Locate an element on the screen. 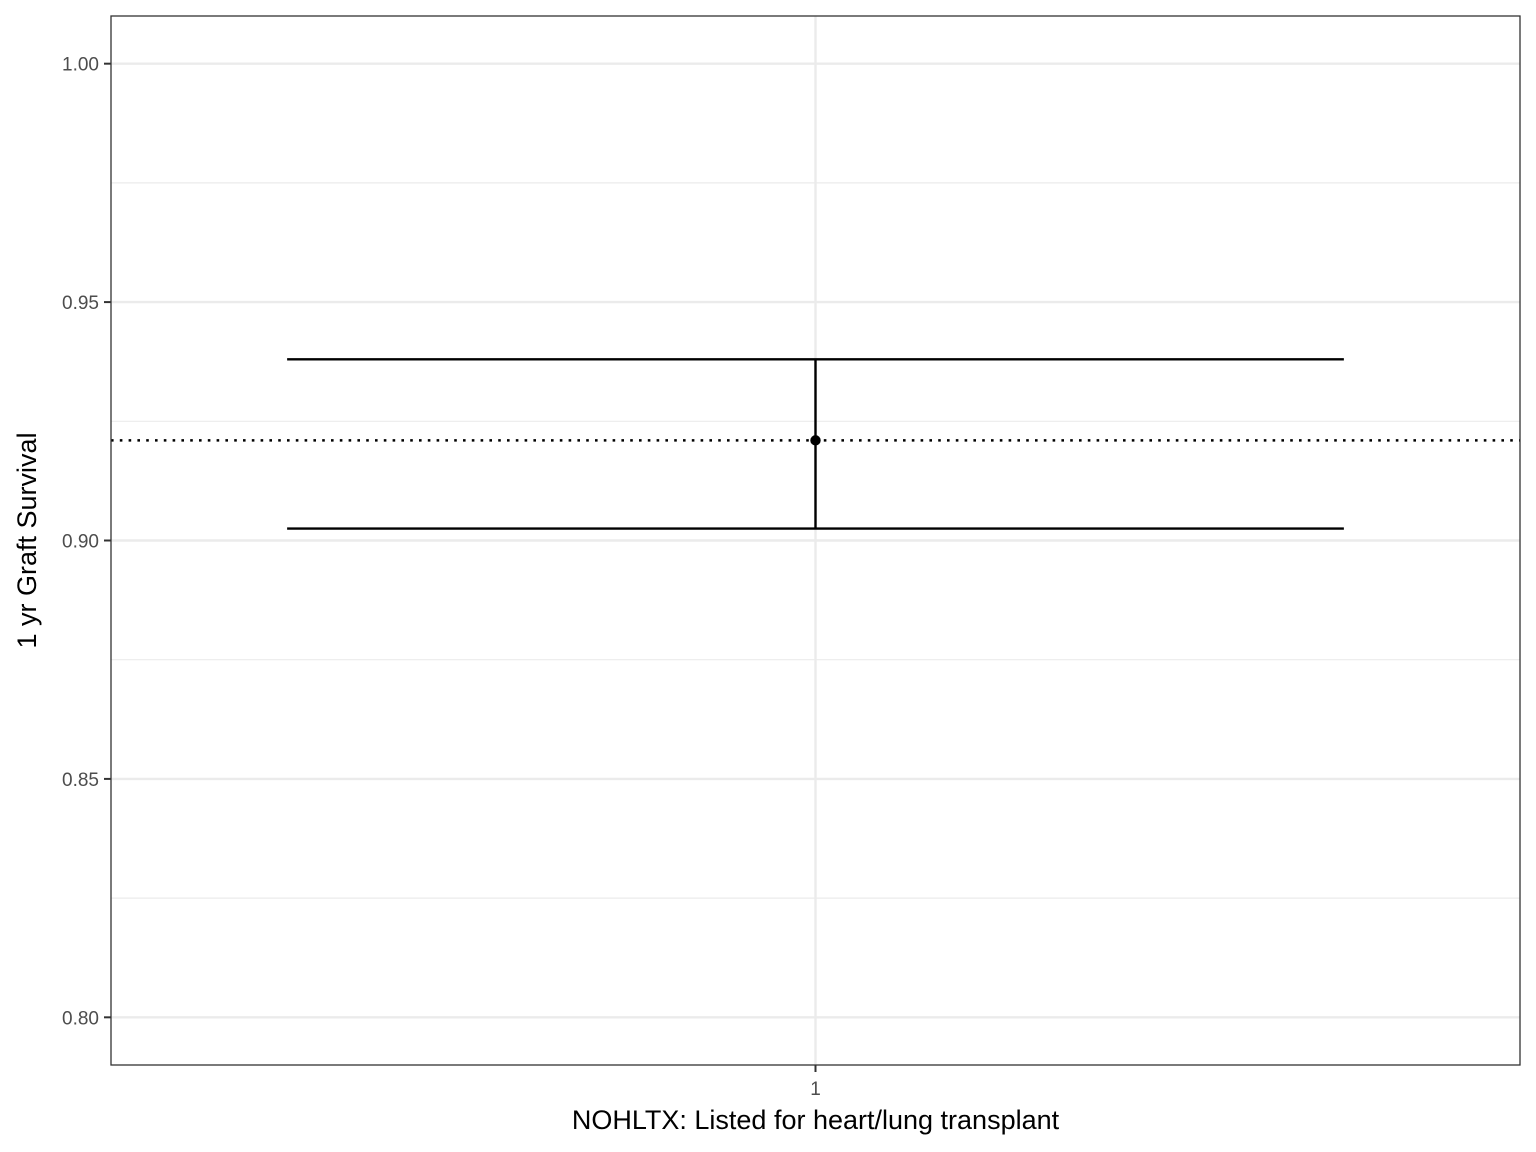  y-tick-label: 0.95 is located at coordinates (80, 303).